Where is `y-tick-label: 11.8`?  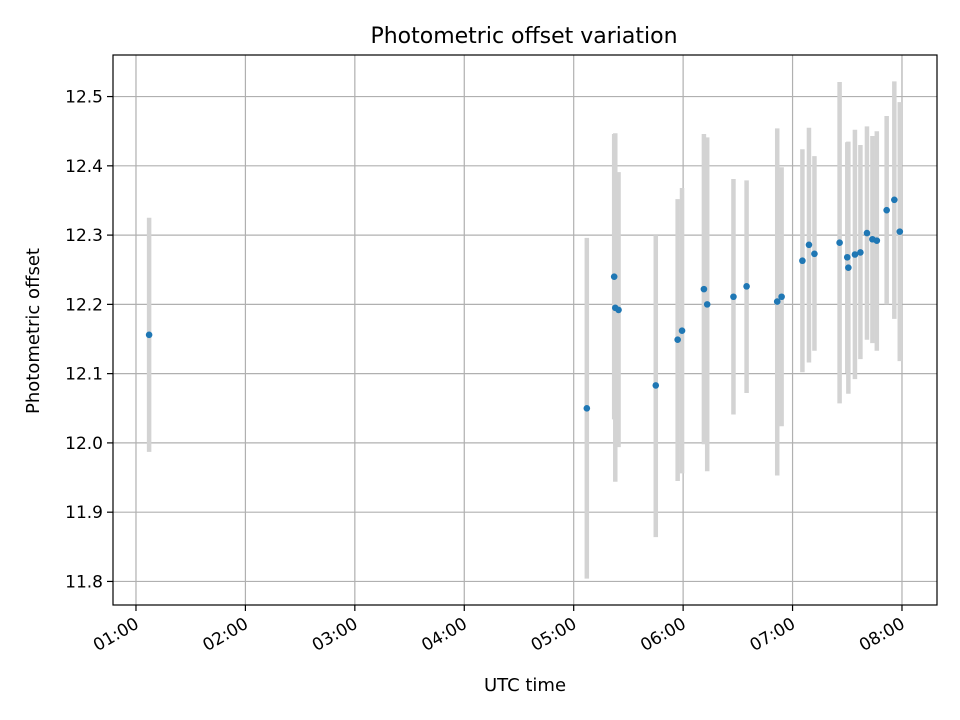 y-tick-label: 11.8 is located at coordinates (84, 582).